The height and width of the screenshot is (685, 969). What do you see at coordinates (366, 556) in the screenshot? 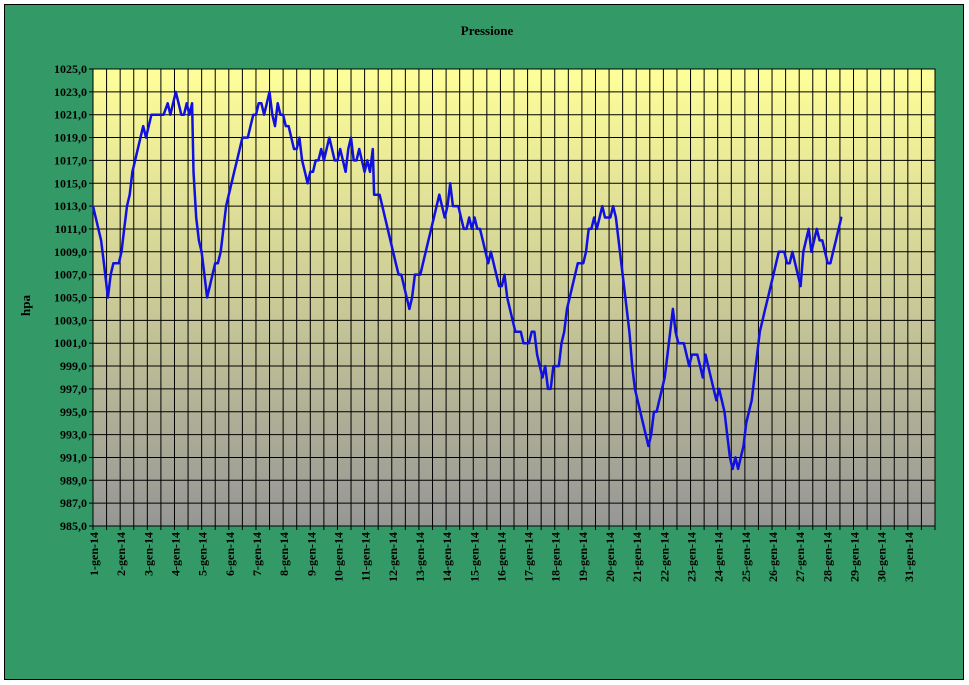
I see `x-tick-label: 11-gen-14` at bounding box center [366, 556].